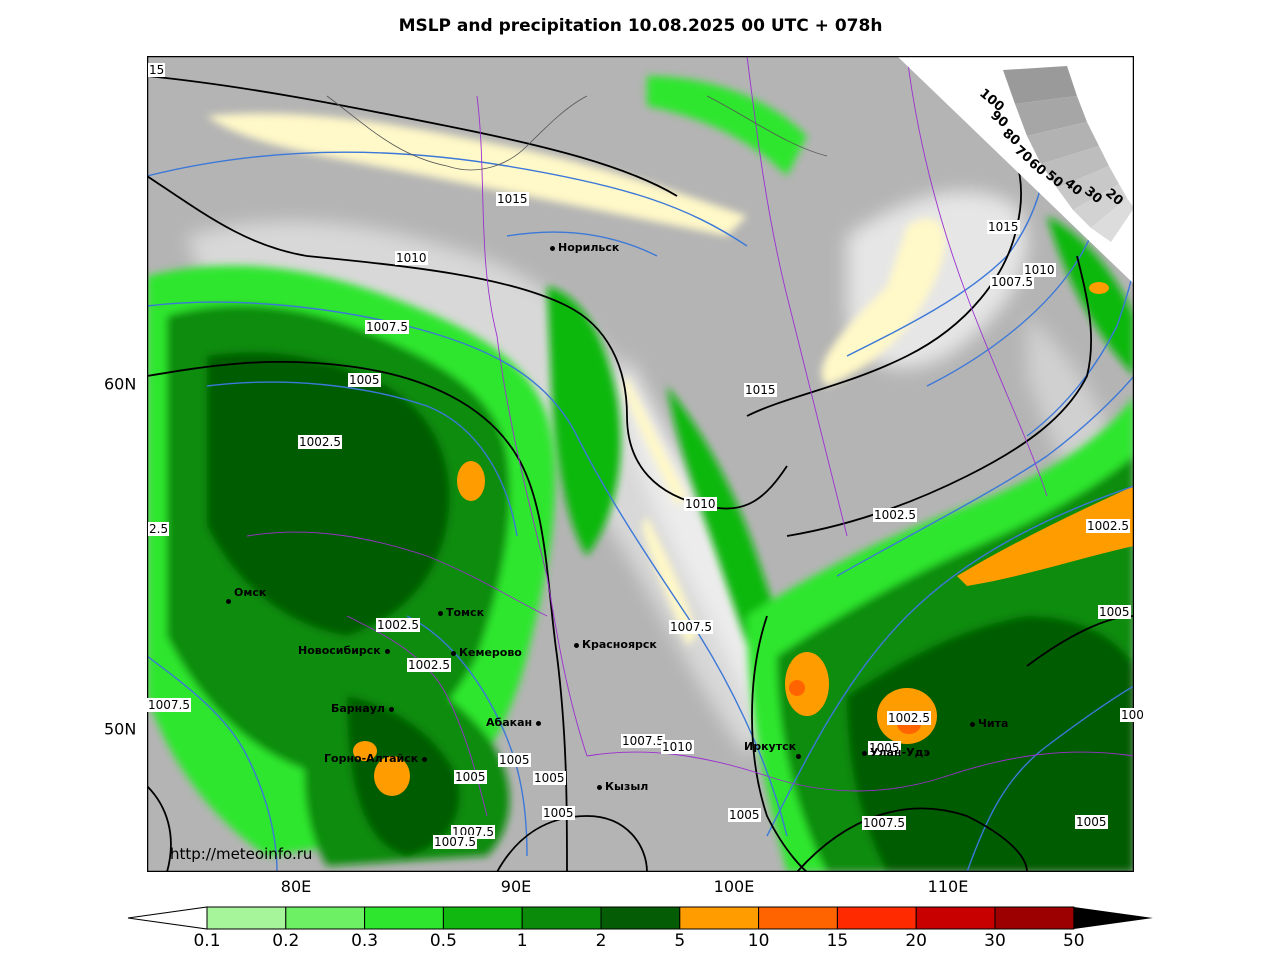 The image size is (1281, 963). I want to click on lon-label: 110E, so click(948, 886).